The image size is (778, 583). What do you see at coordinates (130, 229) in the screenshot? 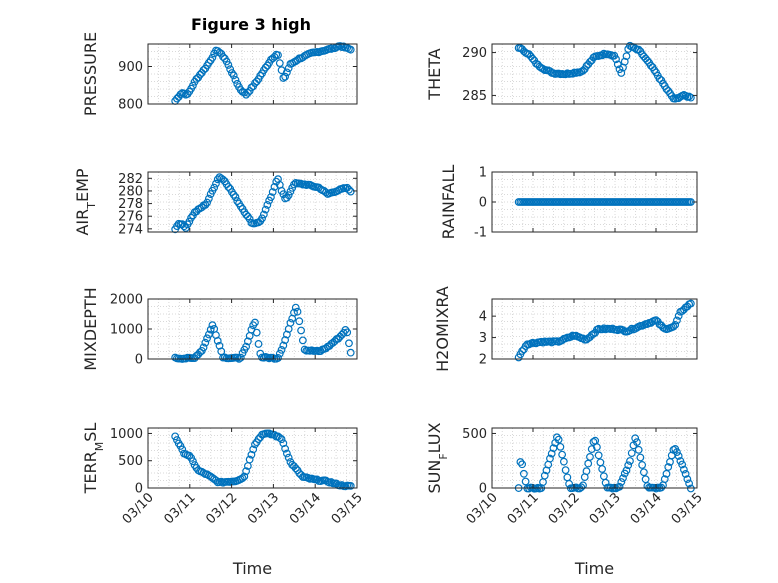
I see `y-tick-label: 274` at bounding box center [130, 229].